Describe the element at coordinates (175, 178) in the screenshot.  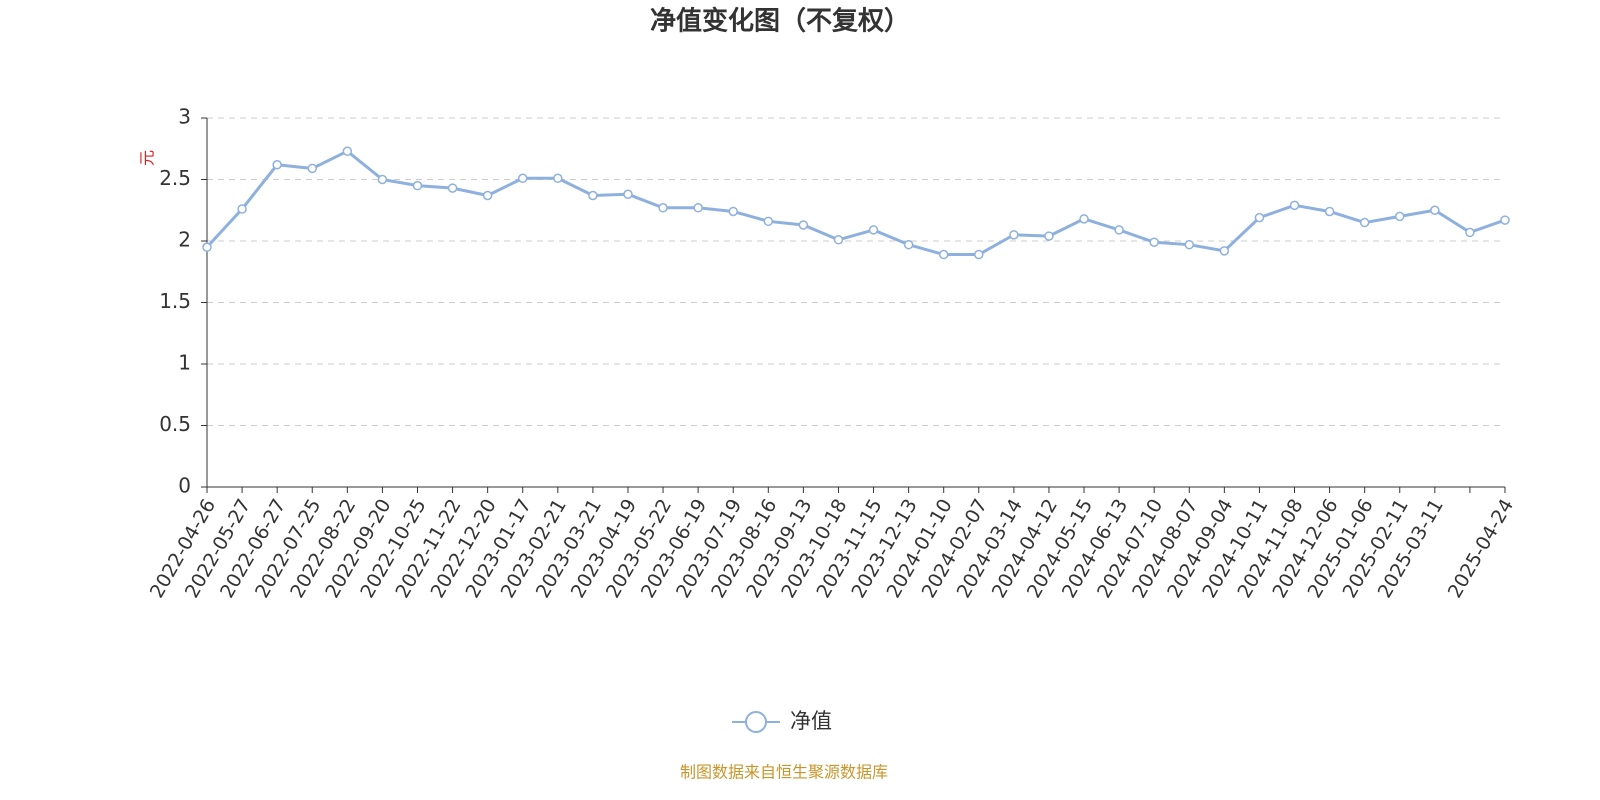
I see `y-tick-label: 2.5` at that location.